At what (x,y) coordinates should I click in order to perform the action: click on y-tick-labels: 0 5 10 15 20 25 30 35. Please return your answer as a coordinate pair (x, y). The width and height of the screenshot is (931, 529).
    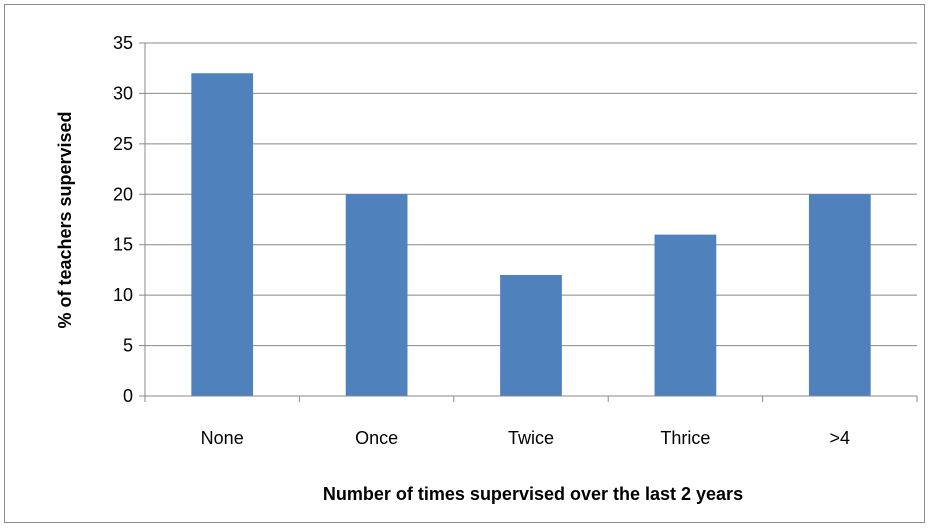
    Looking at the image, I should click on (129, 219).